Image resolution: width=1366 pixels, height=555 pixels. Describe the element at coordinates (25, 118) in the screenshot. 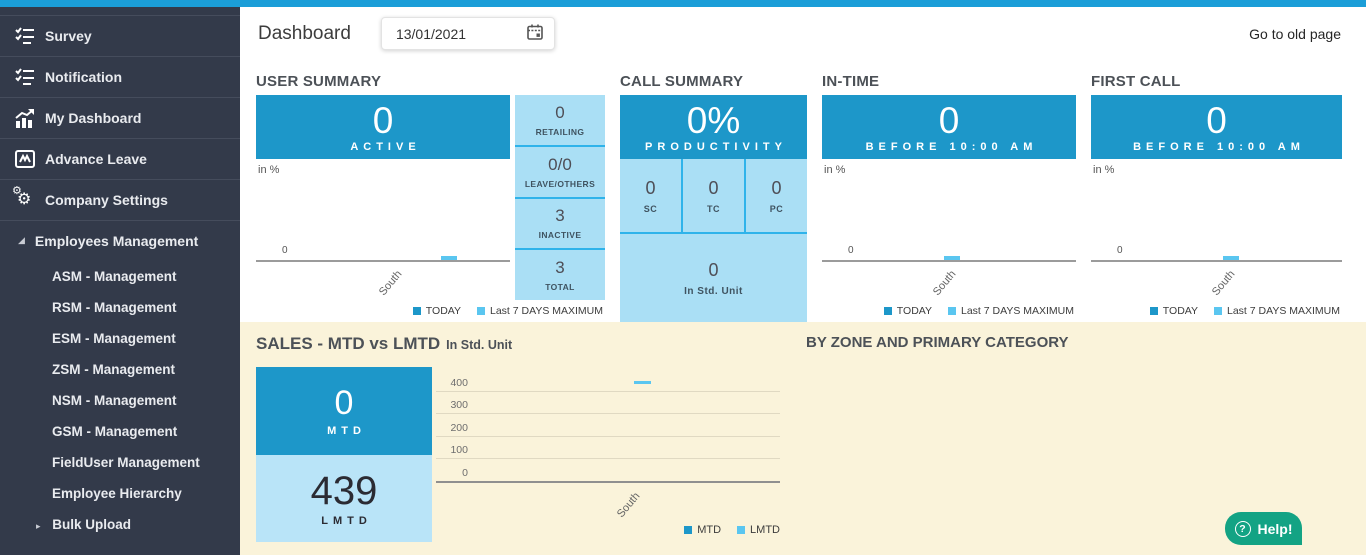

I see `bar-chart-icon` at that location.